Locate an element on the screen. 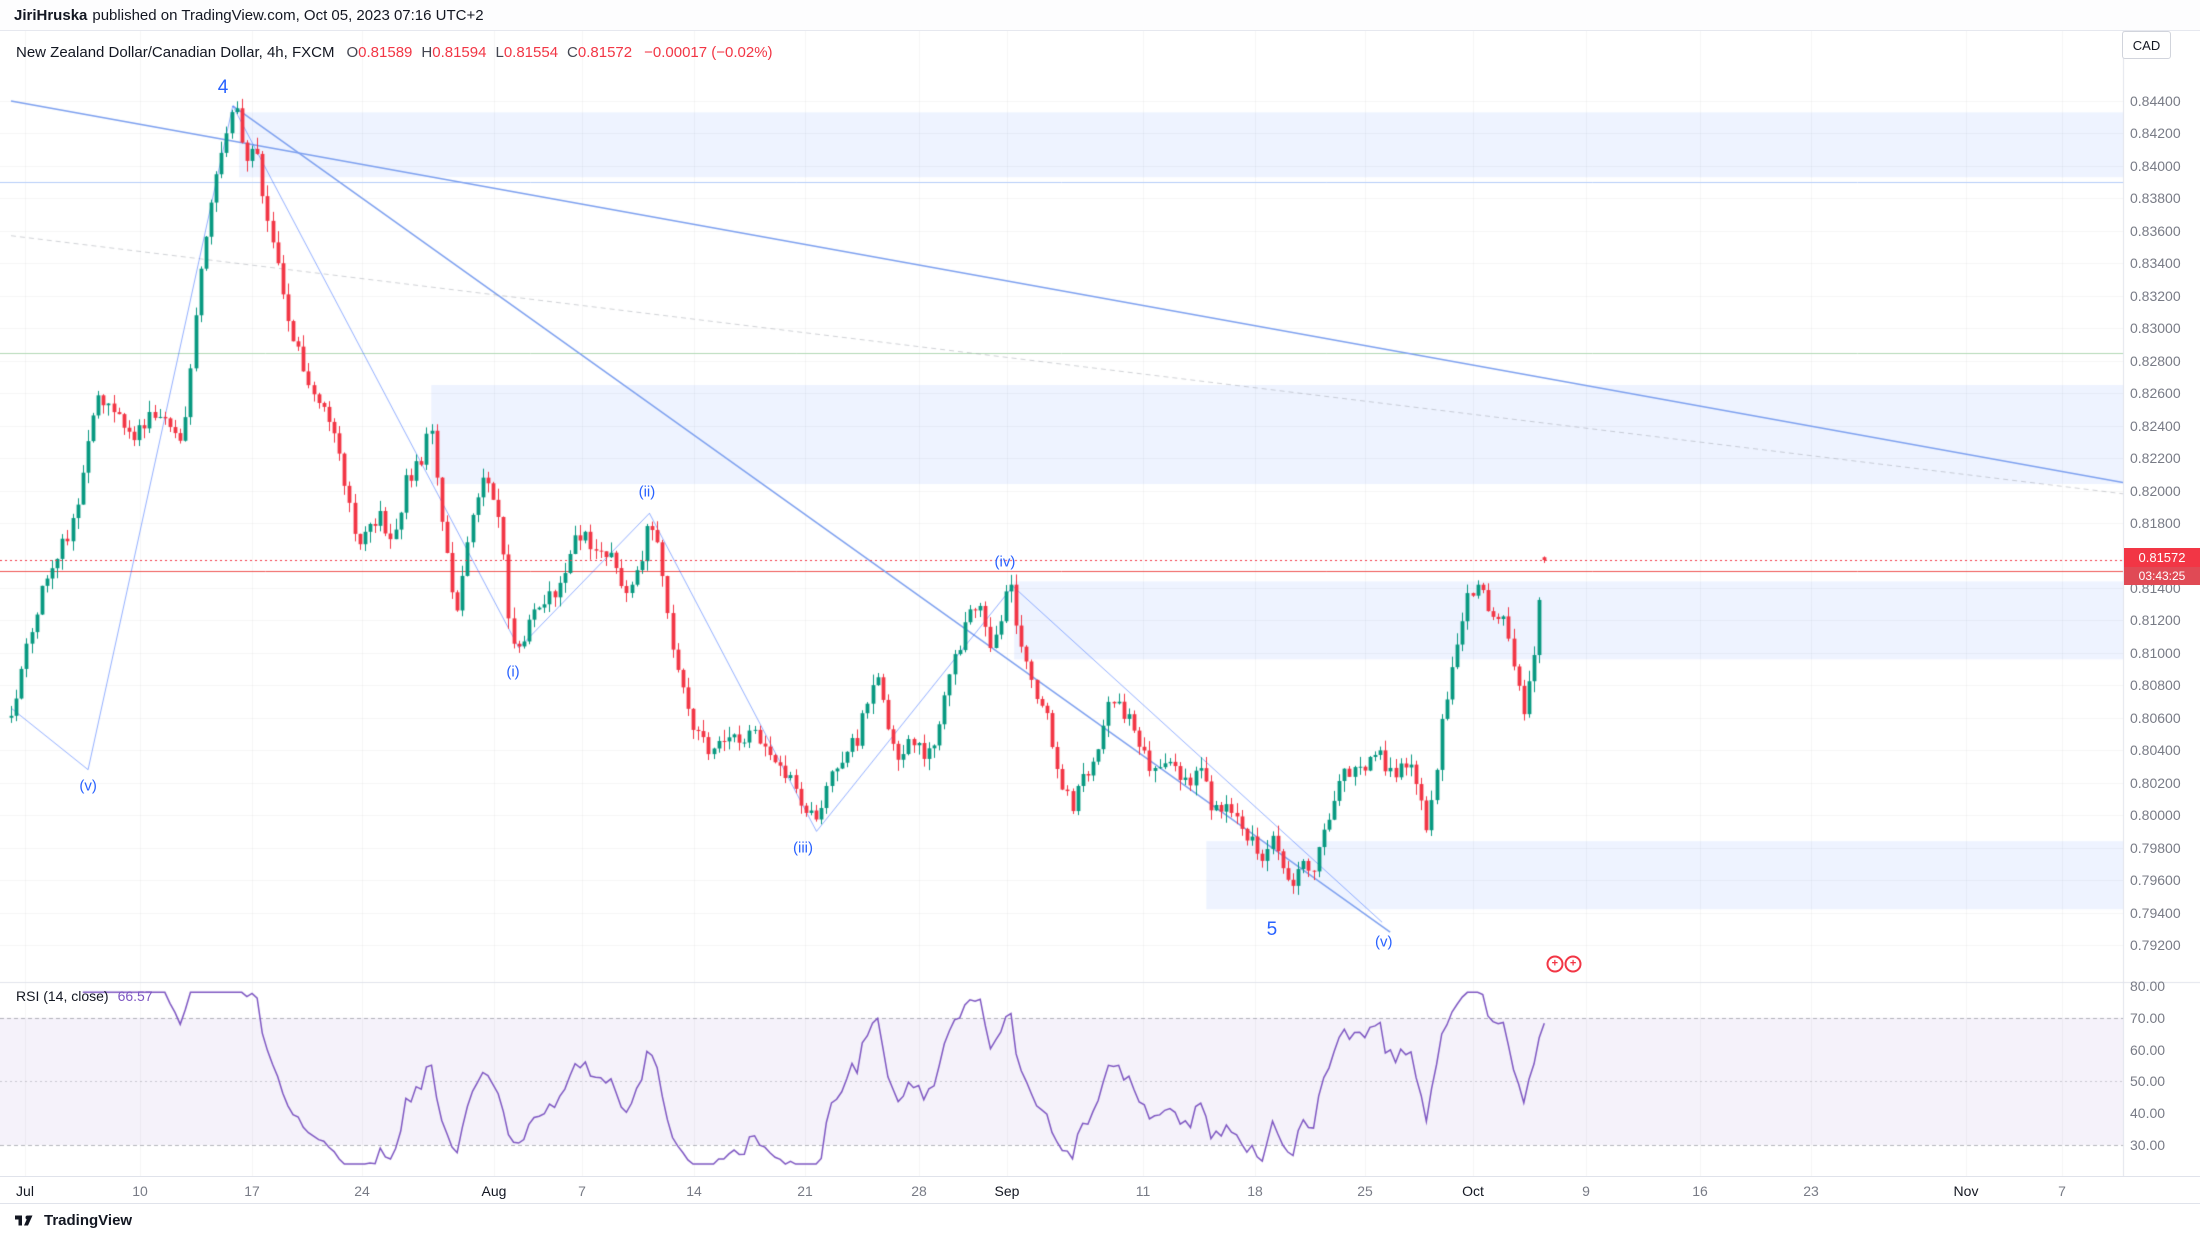 This screenshot has width=2200, height=1236. wave-label-iii: (iii) is located at coordinates (803, 848).